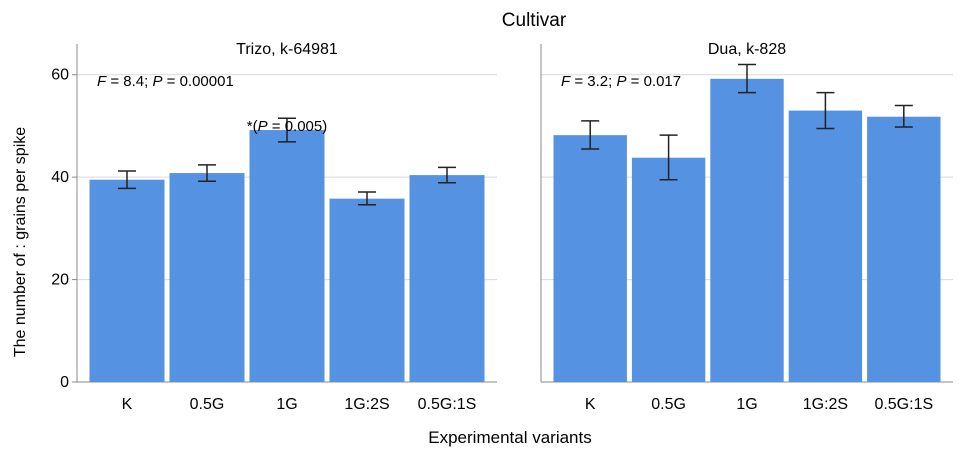 Image resolution: width=961 pixels, height=455 pixels. What do you see at coordinates (287, 49) in the screenshot?
I see `panel-title: Trizo, k-64981` at bounding box center [287, 49].